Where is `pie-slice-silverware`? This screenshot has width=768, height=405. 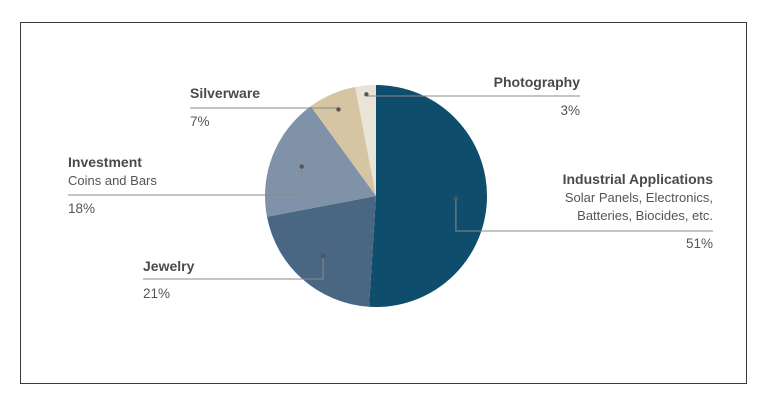
pie-slice-silverware is located at coordinates (343, 141).